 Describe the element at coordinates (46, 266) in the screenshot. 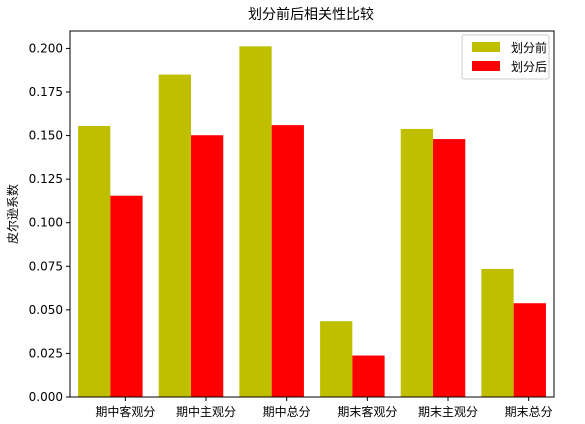

I see `y-tick-label: 0.075` at that location.